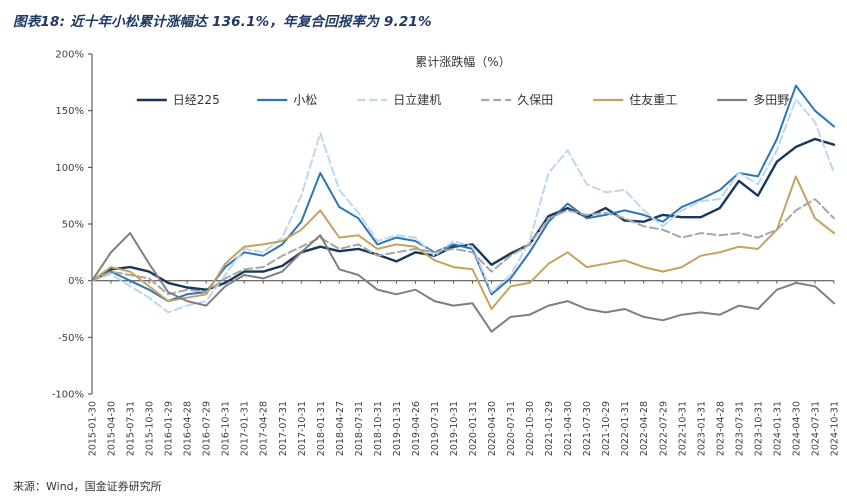 The height and width of the screenshot is (496, 847). What do you see at coordinates (321, 428) in the screenshot?
I see `x-tick-label: 2018-01-31` at bounding box center [321, 428].